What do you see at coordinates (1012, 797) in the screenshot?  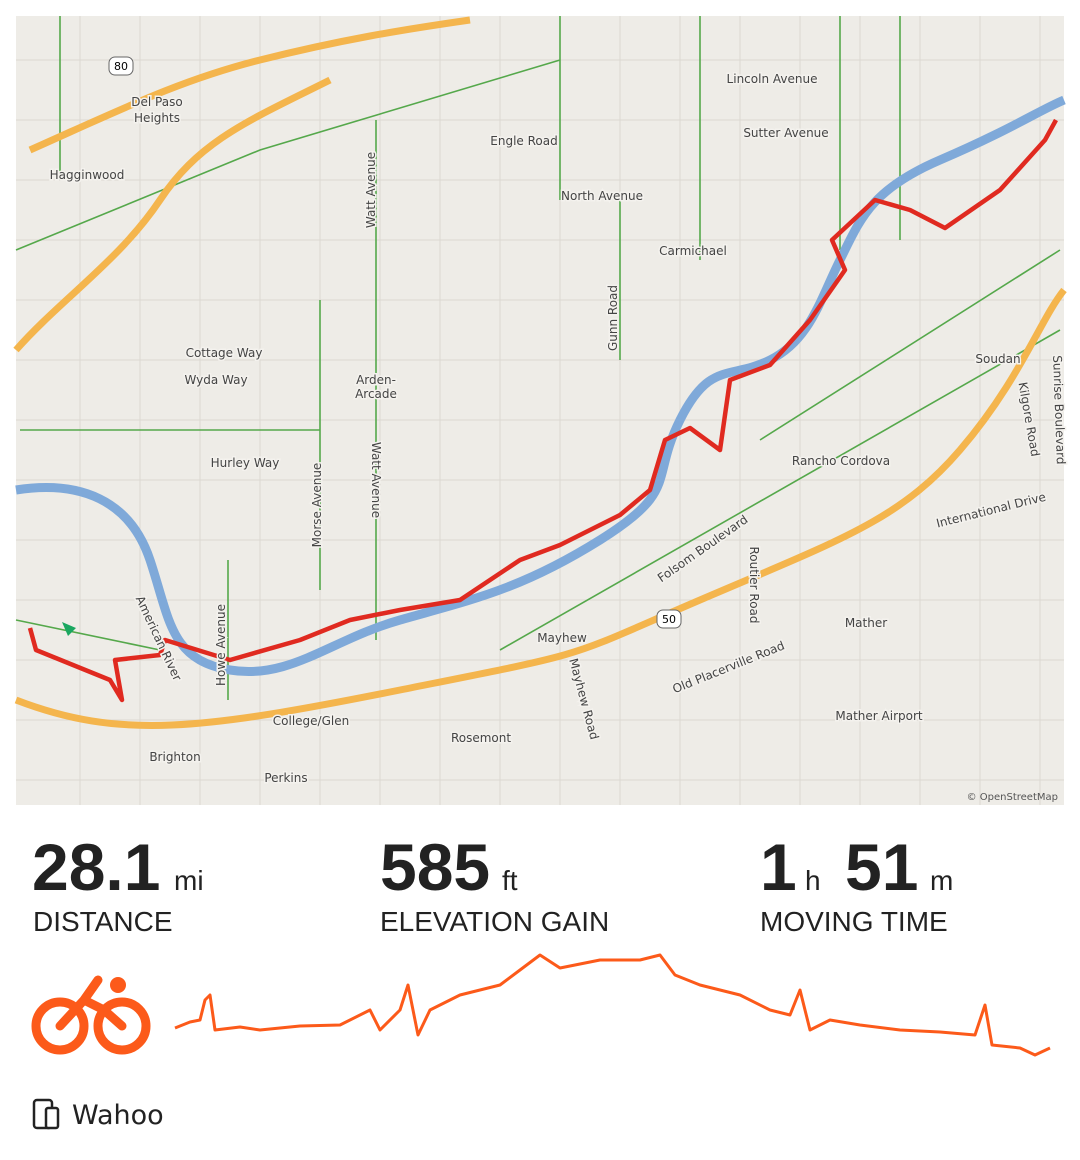 I see `attribution: © OpenStreetMap` at bounding box center [1012, 797].